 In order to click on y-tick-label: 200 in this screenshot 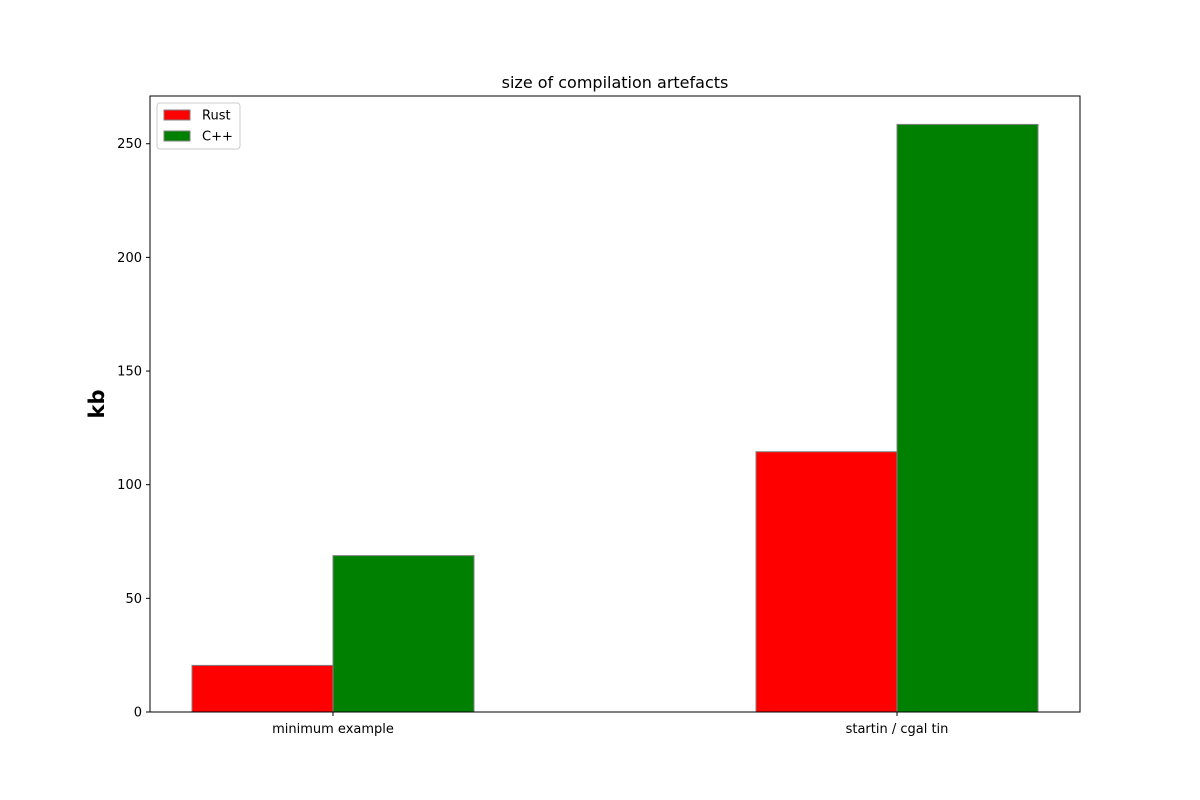, I will do `click(129, 258)`.